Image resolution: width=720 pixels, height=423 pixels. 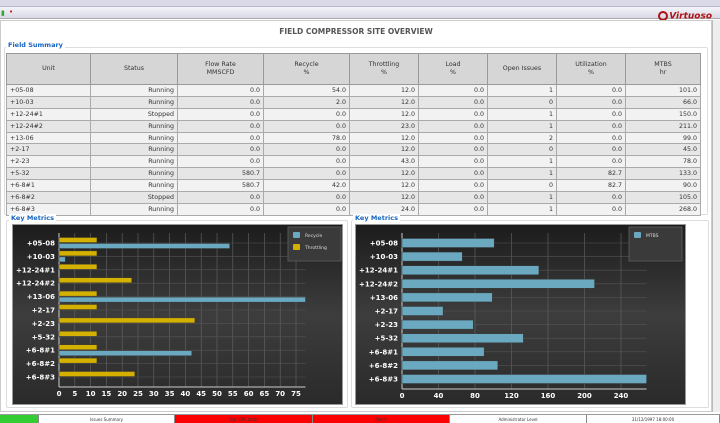 I want to click on header-label: Status, so click(x=134, y=68).